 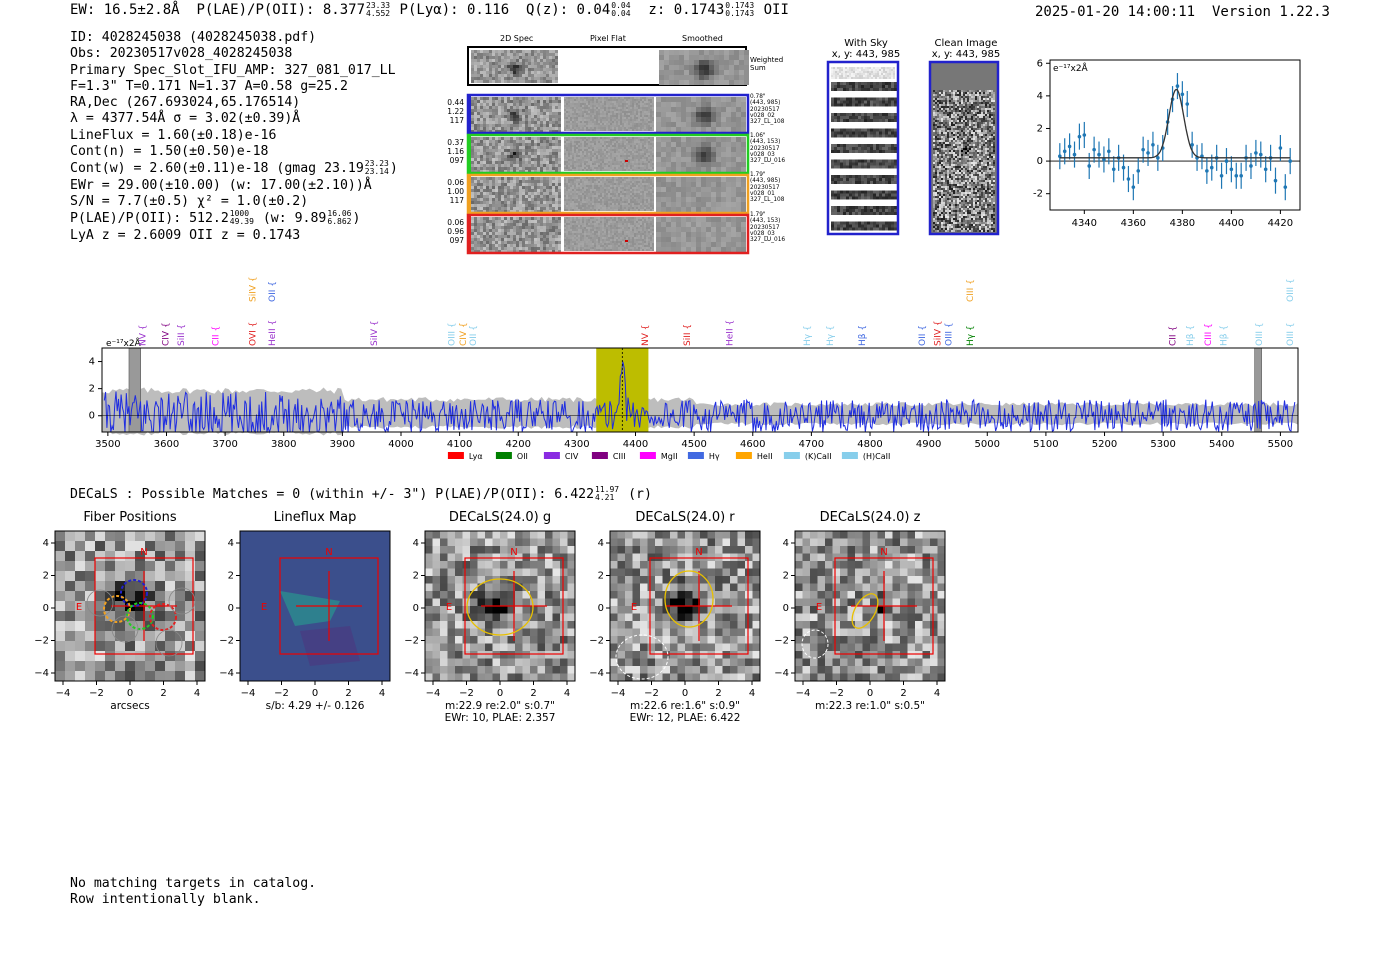 I want to click on source-ellipse, so click(x=689, y=599).